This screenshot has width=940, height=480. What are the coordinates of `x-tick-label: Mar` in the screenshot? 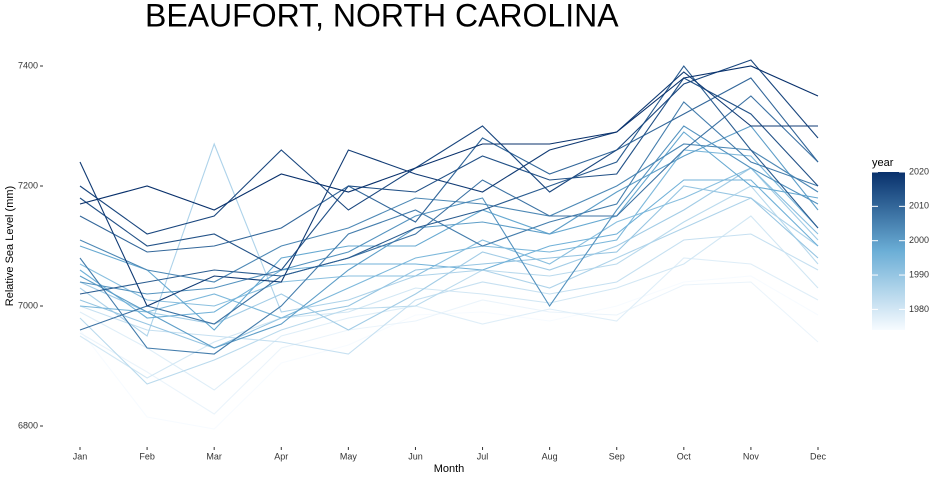 It's located at (214, 456).